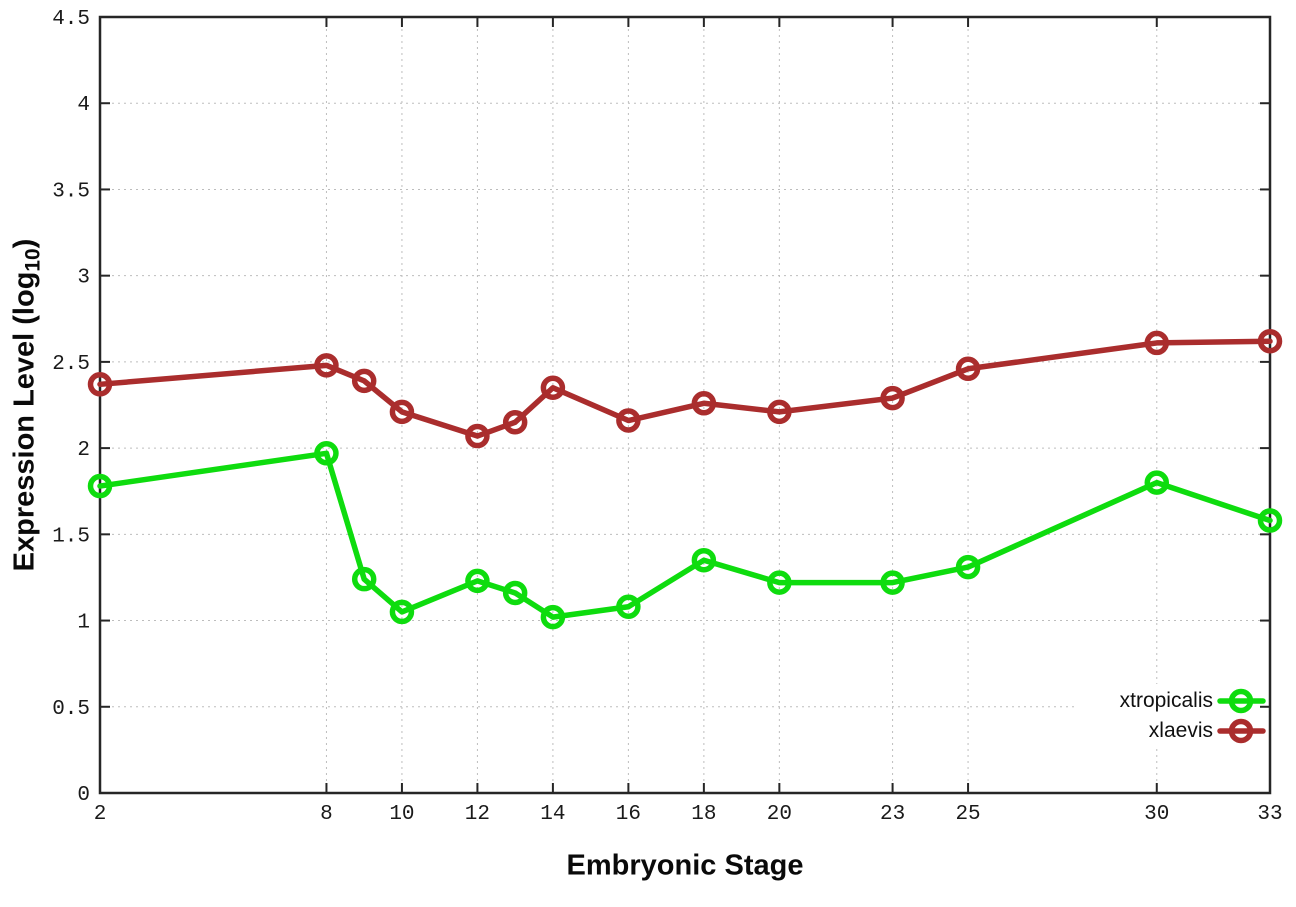  What do you see at coordinates (892, 814) in the screenshot?
I see `x-tick-label: 23` at bounding box center [892, 814].